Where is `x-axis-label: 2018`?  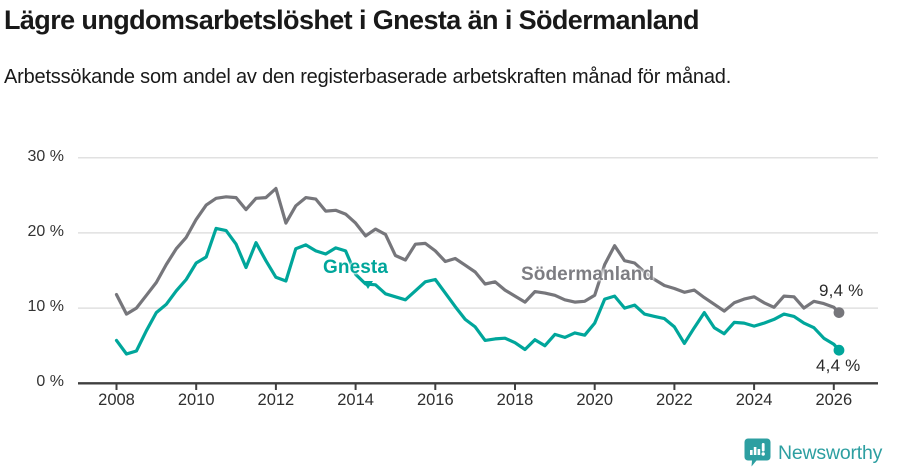
x-axis-label: 2018 is located at coordinates (515, 400).